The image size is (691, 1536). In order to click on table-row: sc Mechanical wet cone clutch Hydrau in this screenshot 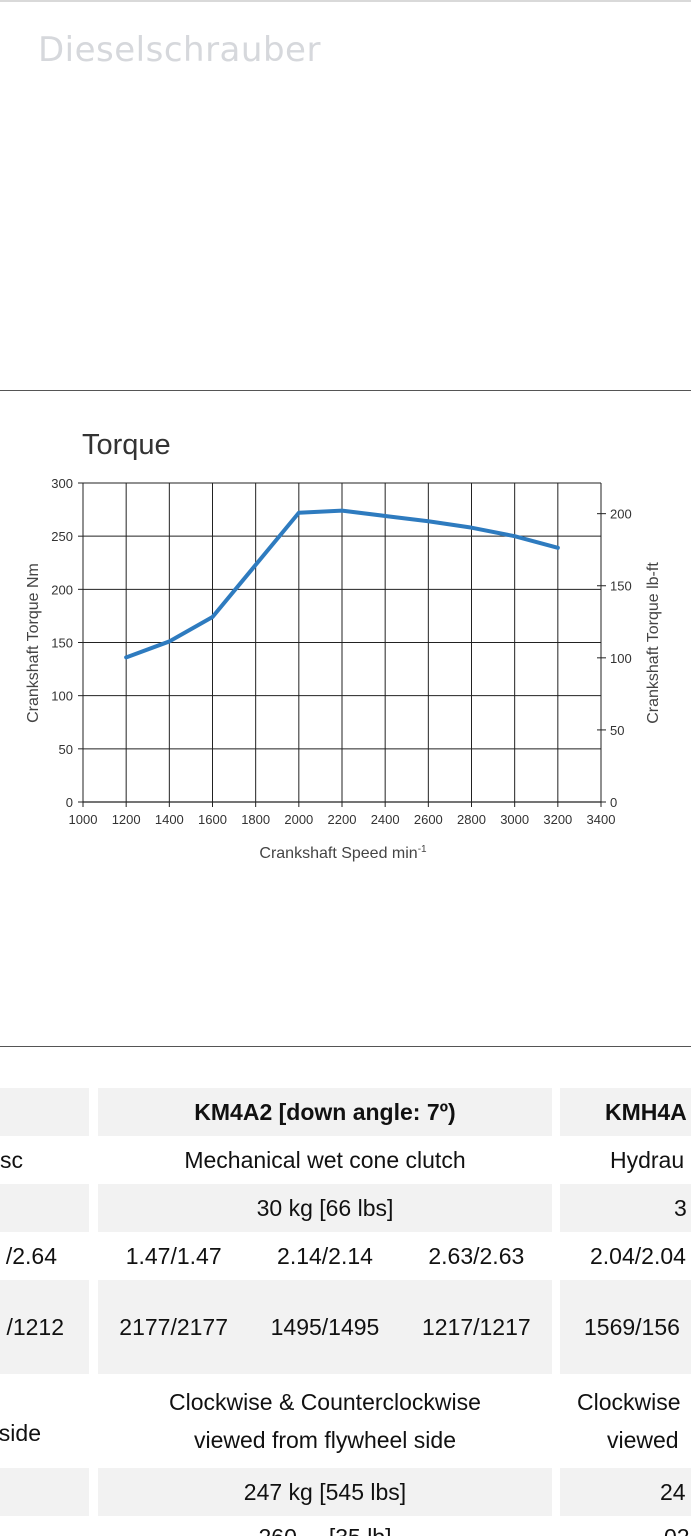, I will do `click(345, 1160)`.